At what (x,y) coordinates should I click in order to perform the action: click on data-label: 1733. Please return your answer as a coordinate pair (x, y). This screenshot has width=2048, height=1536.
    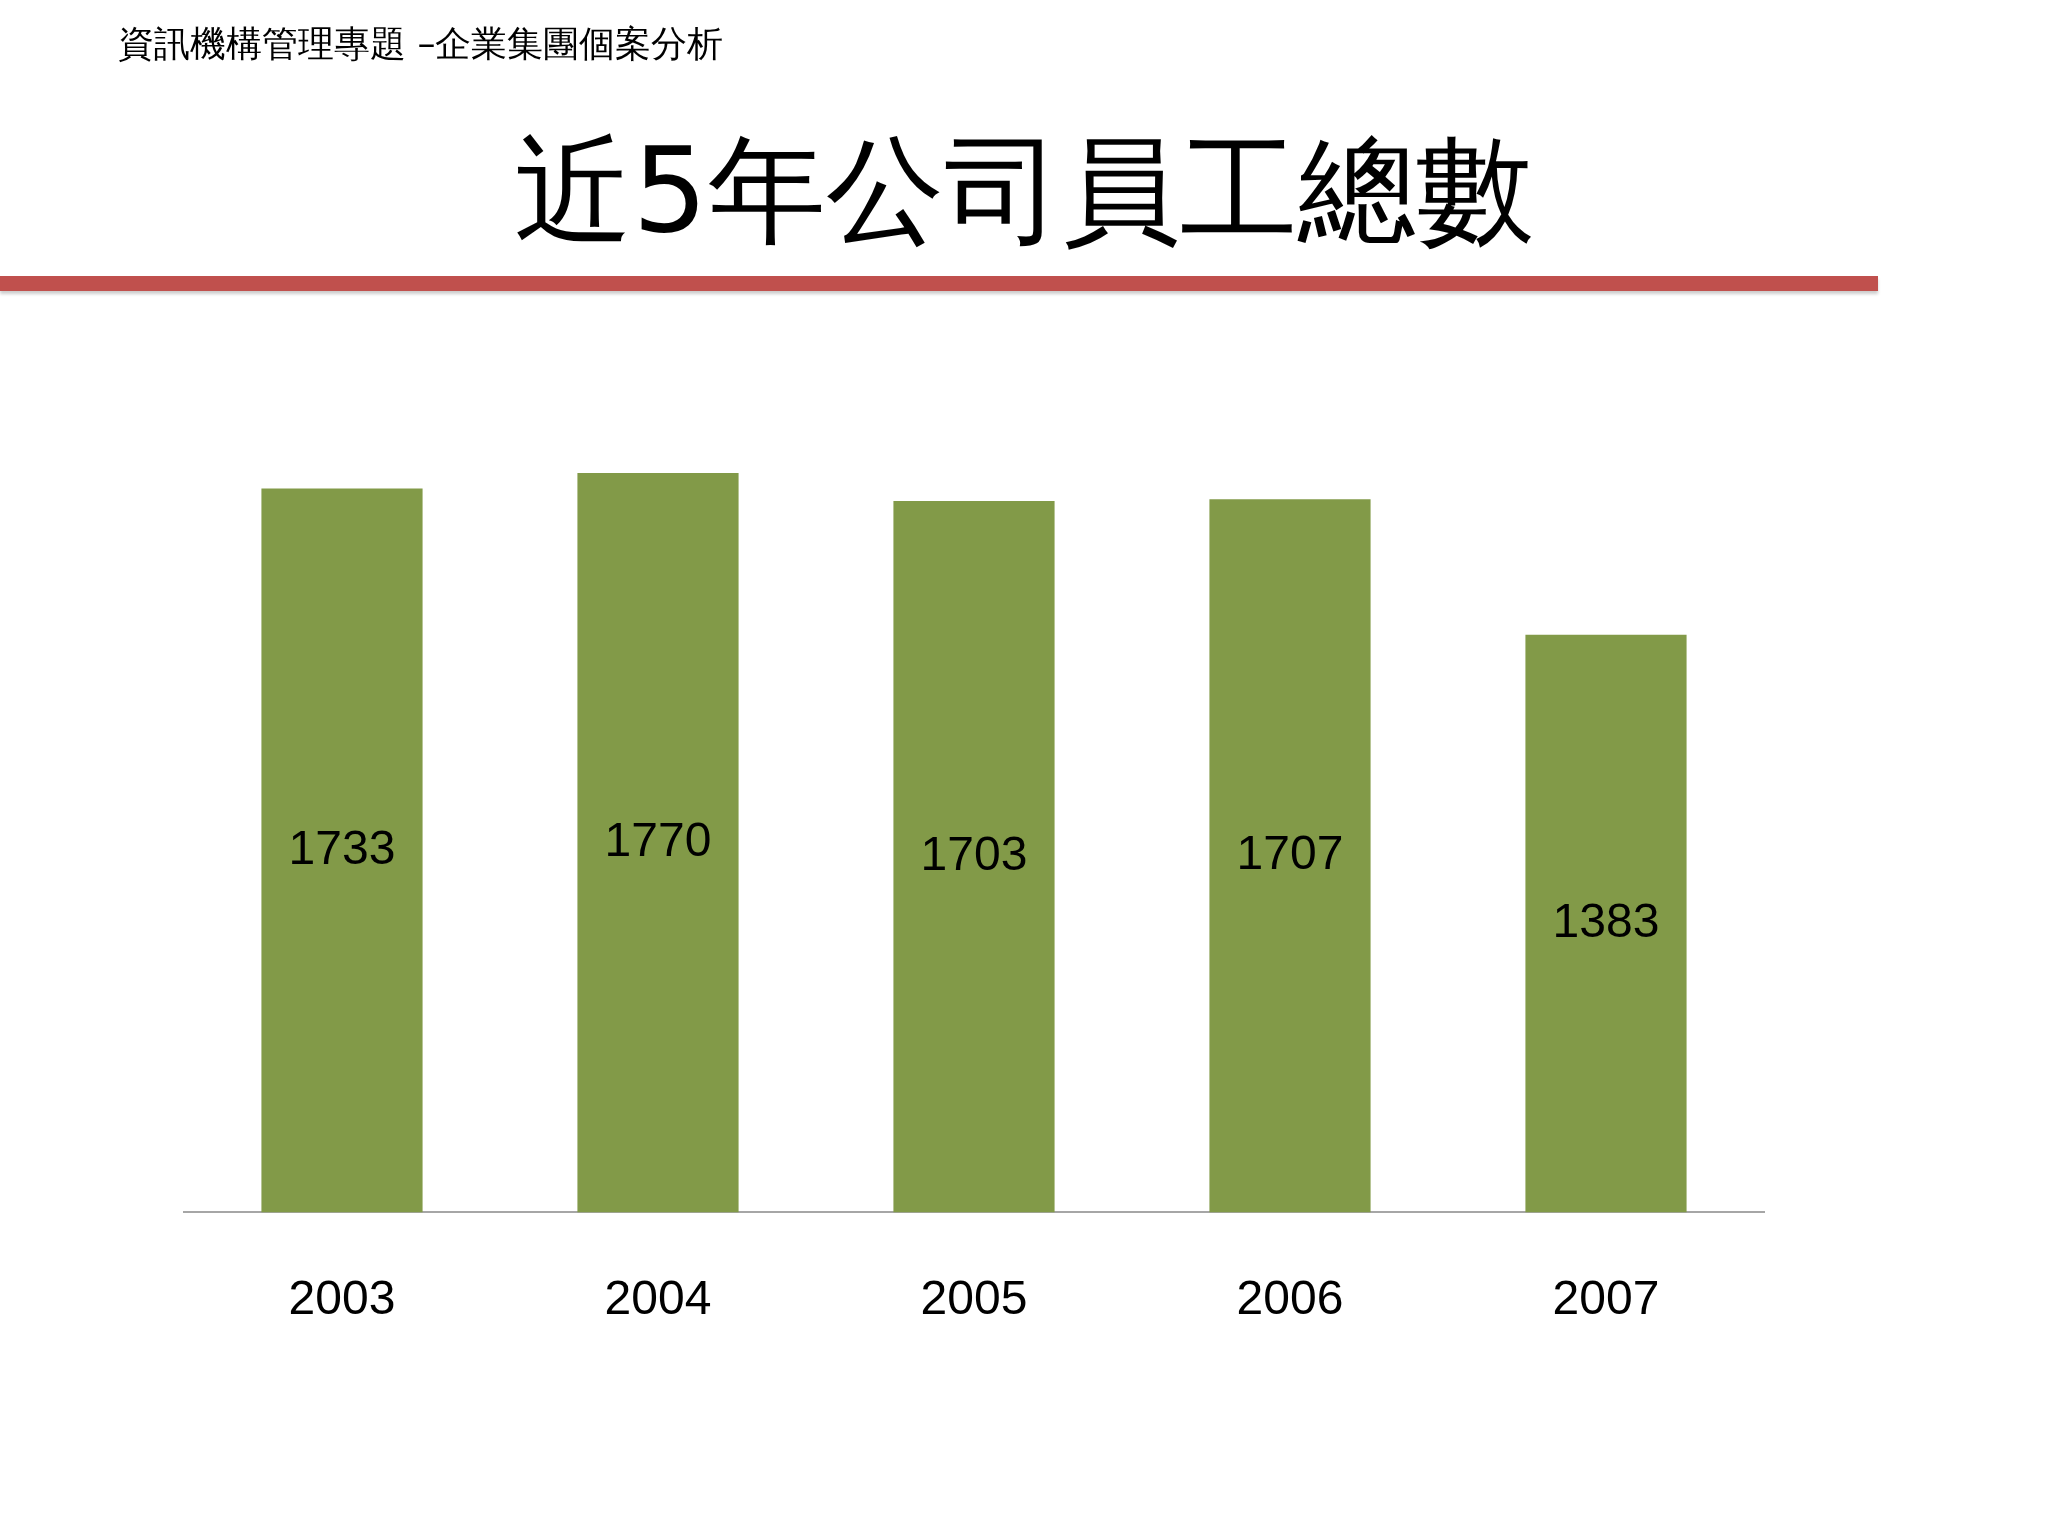
    Looking at the image, I should click on (342, 847).